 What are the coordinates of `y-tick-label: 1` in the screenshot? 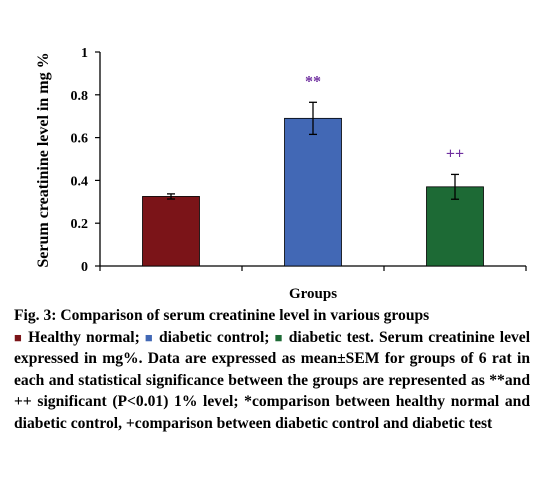 It's located at (84, 53).